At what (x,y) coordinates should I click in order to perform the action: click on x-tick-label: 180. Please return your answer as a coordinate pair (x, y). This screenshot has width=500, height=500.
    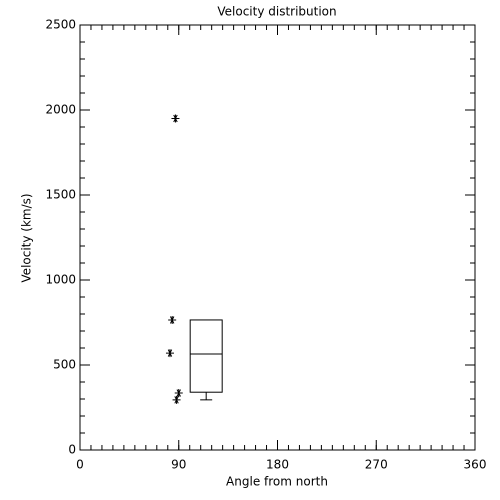
    Looking at the image, I should click on (277, 465).